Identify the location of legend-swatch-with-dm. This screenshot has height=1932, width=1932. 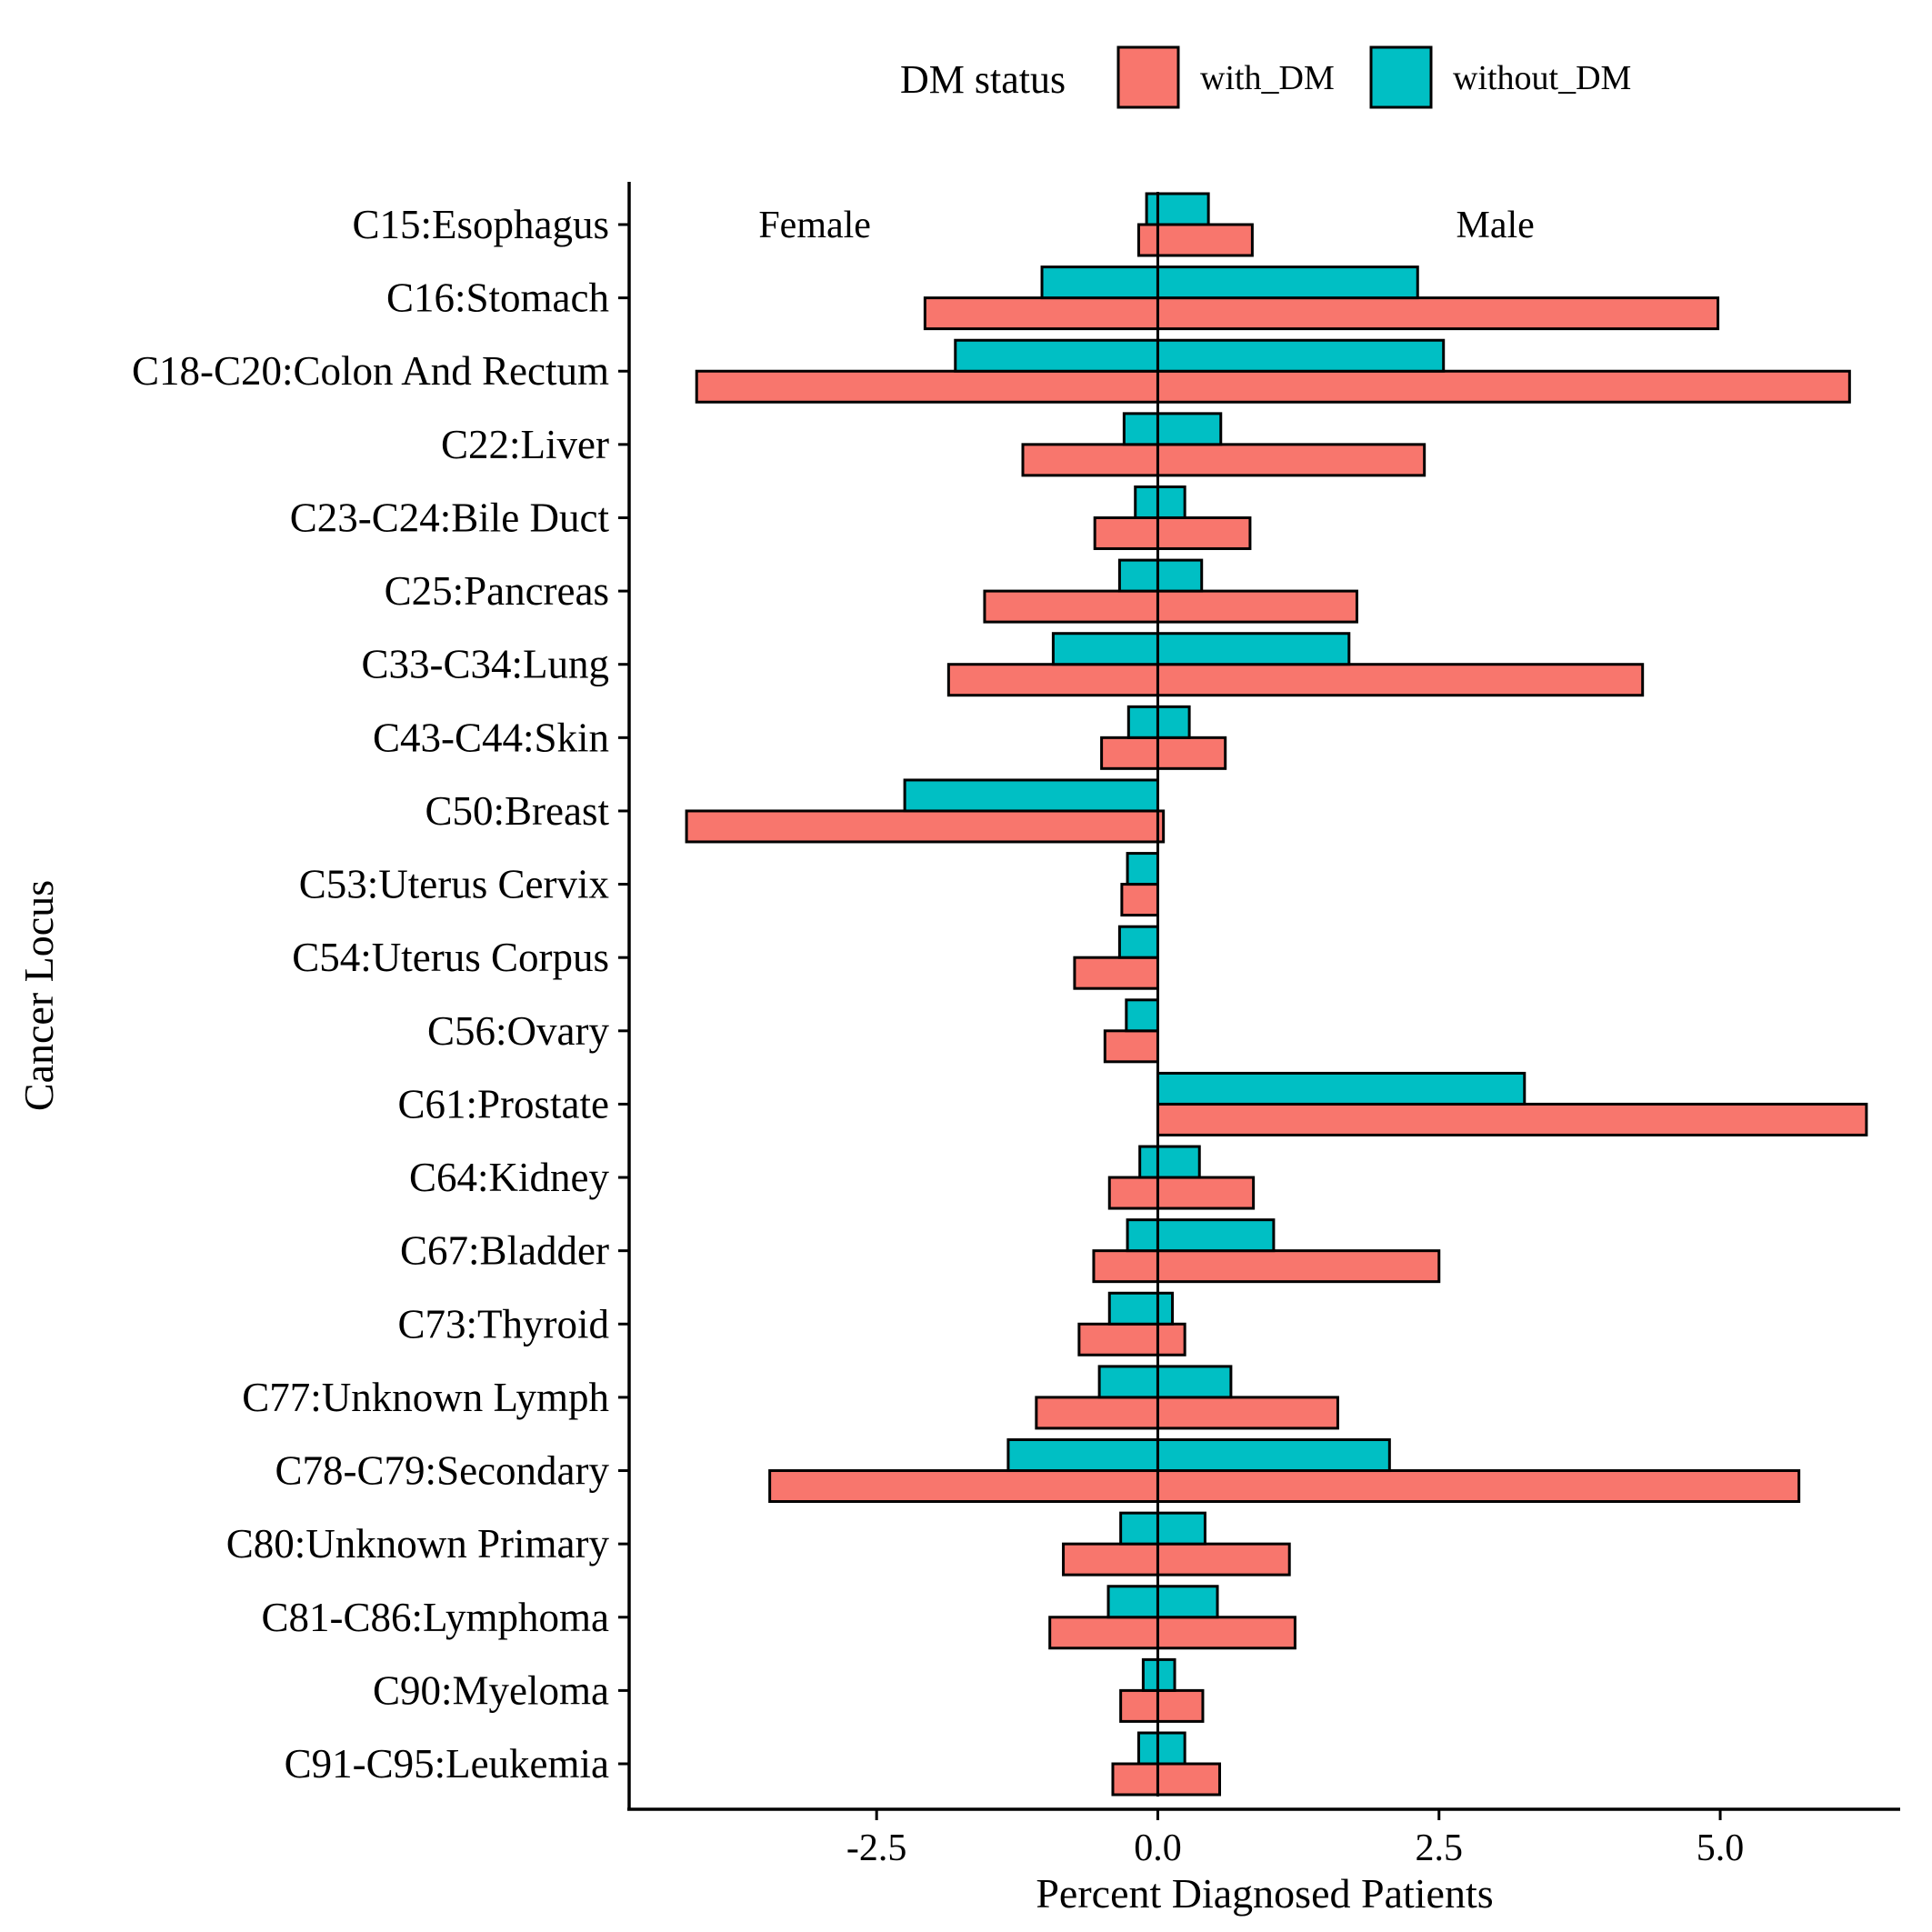
(1148, 77).